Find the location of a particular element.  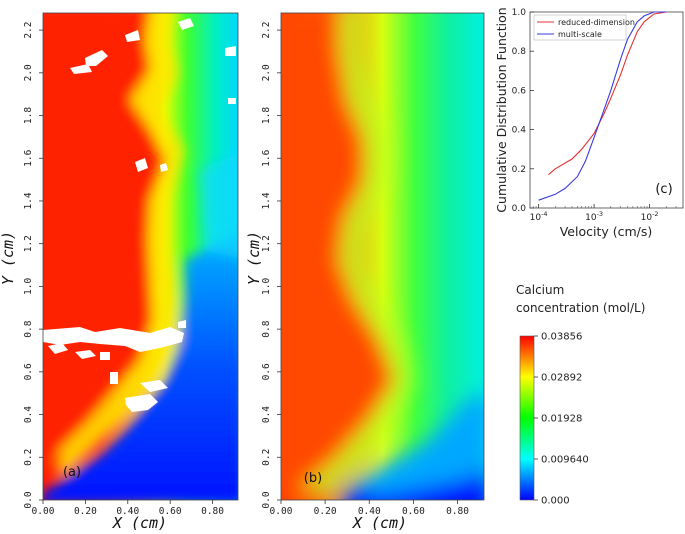

panel-b-xtick-label: 0.40 is located at coordinates (369, 511).